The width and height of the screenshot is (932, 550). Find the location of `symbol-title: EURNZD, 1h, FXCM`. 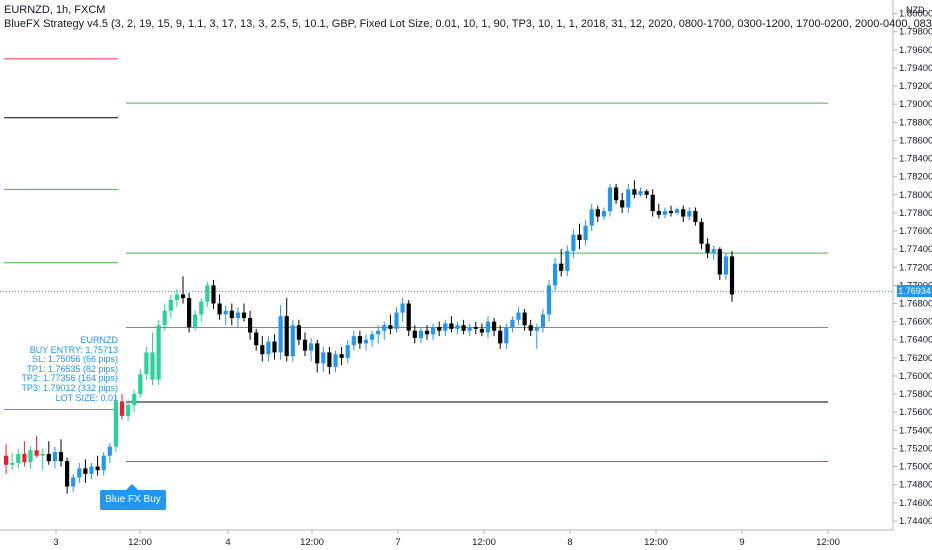

symbol-title: EURNZD, 1h, FXCM is located at coordinates (55, 10).